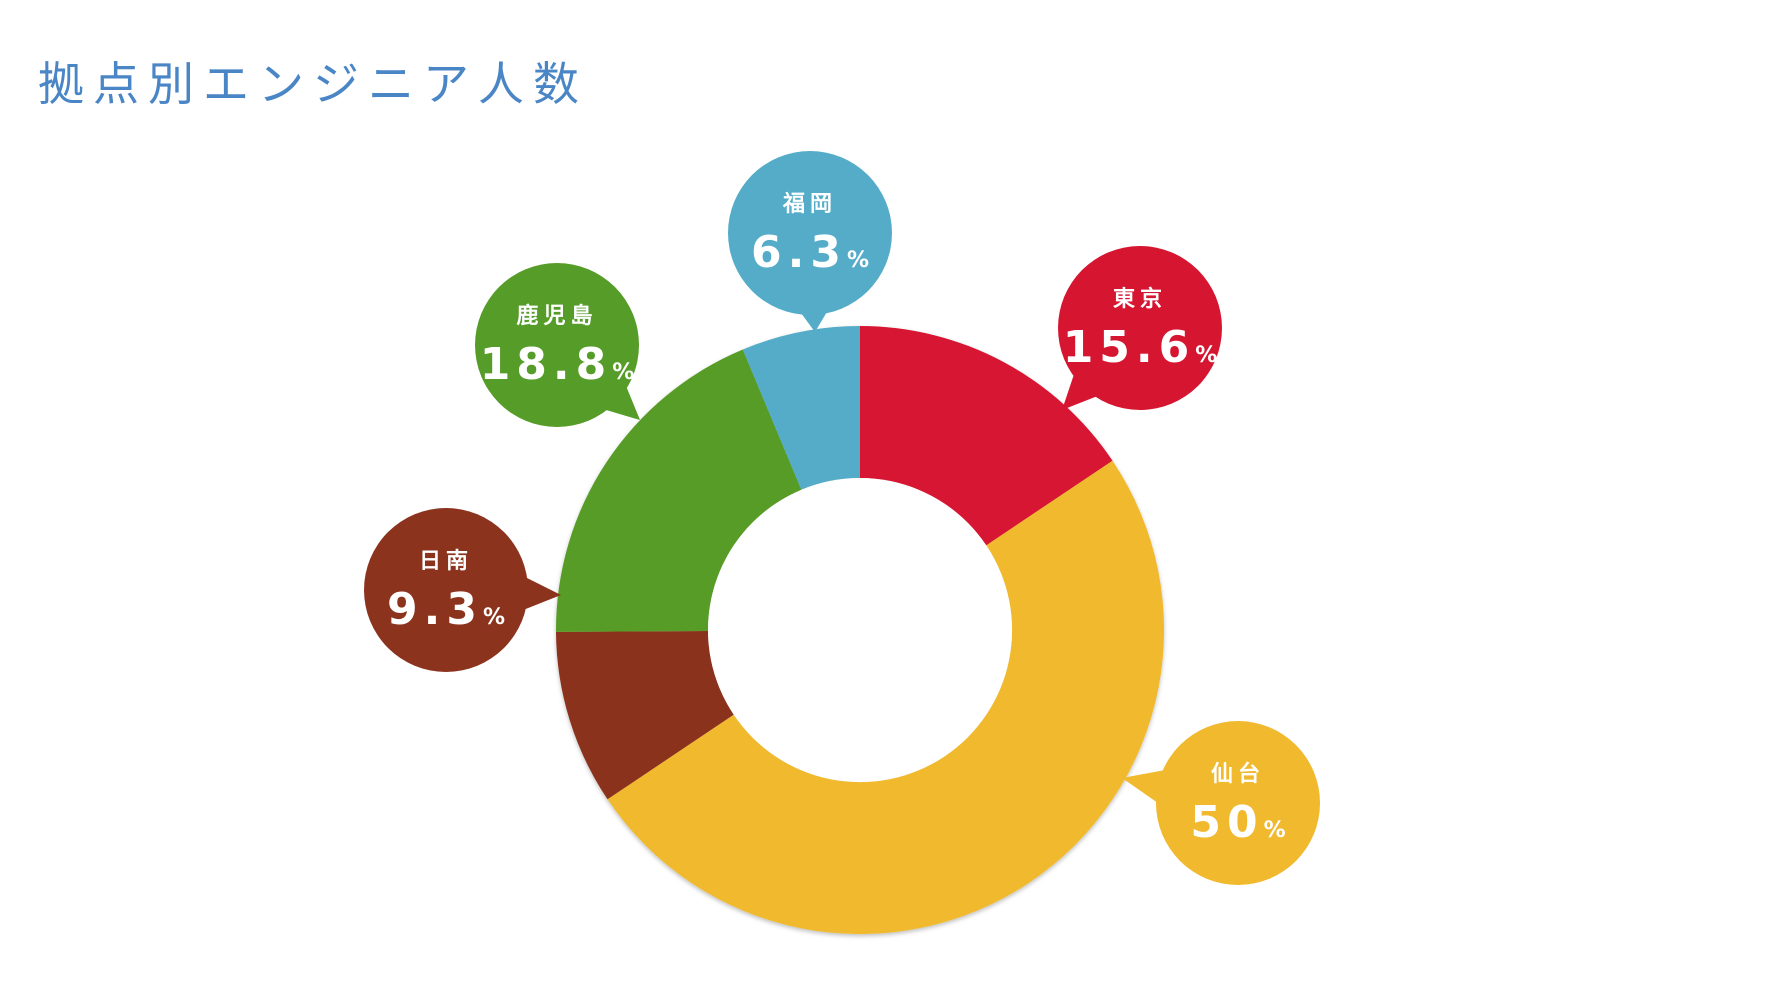 Image resolution: width=1772 pixels, height=992 pixels. I want to click on callout-2: 日南9.3%, so click(462, 590).